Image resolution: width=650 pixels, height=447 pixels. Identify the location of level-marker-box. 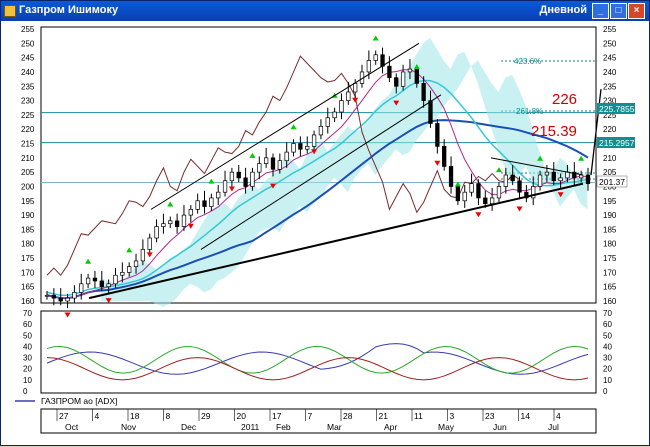
(616, 142).